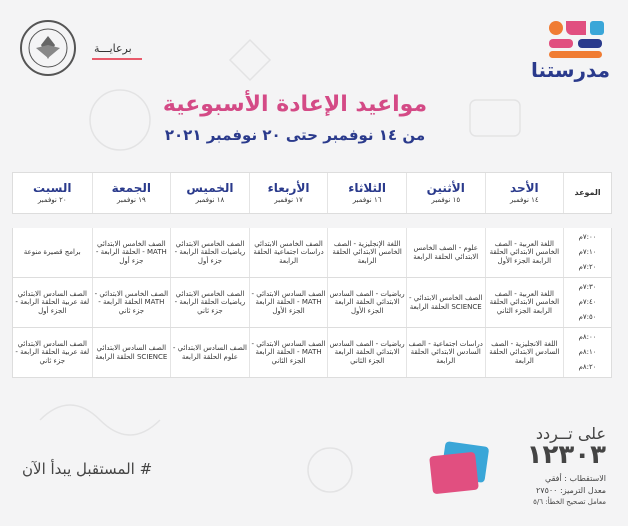  I want to click on day-name: الأحد, so click(524, 188).